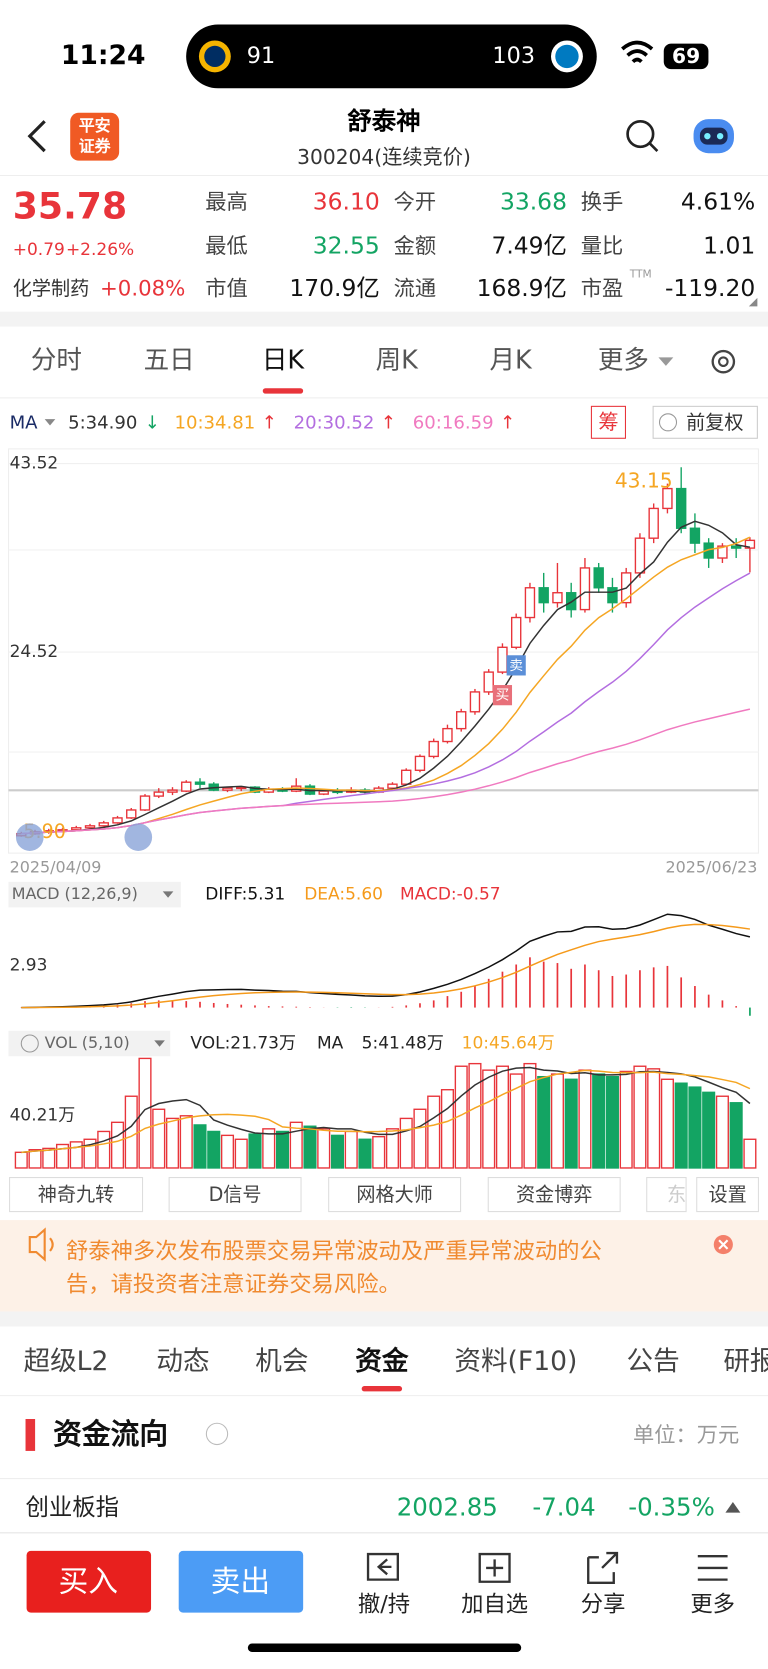 This screenshot has height=1669, width=768. I want to click on home-indicator, so click(384, 1647).